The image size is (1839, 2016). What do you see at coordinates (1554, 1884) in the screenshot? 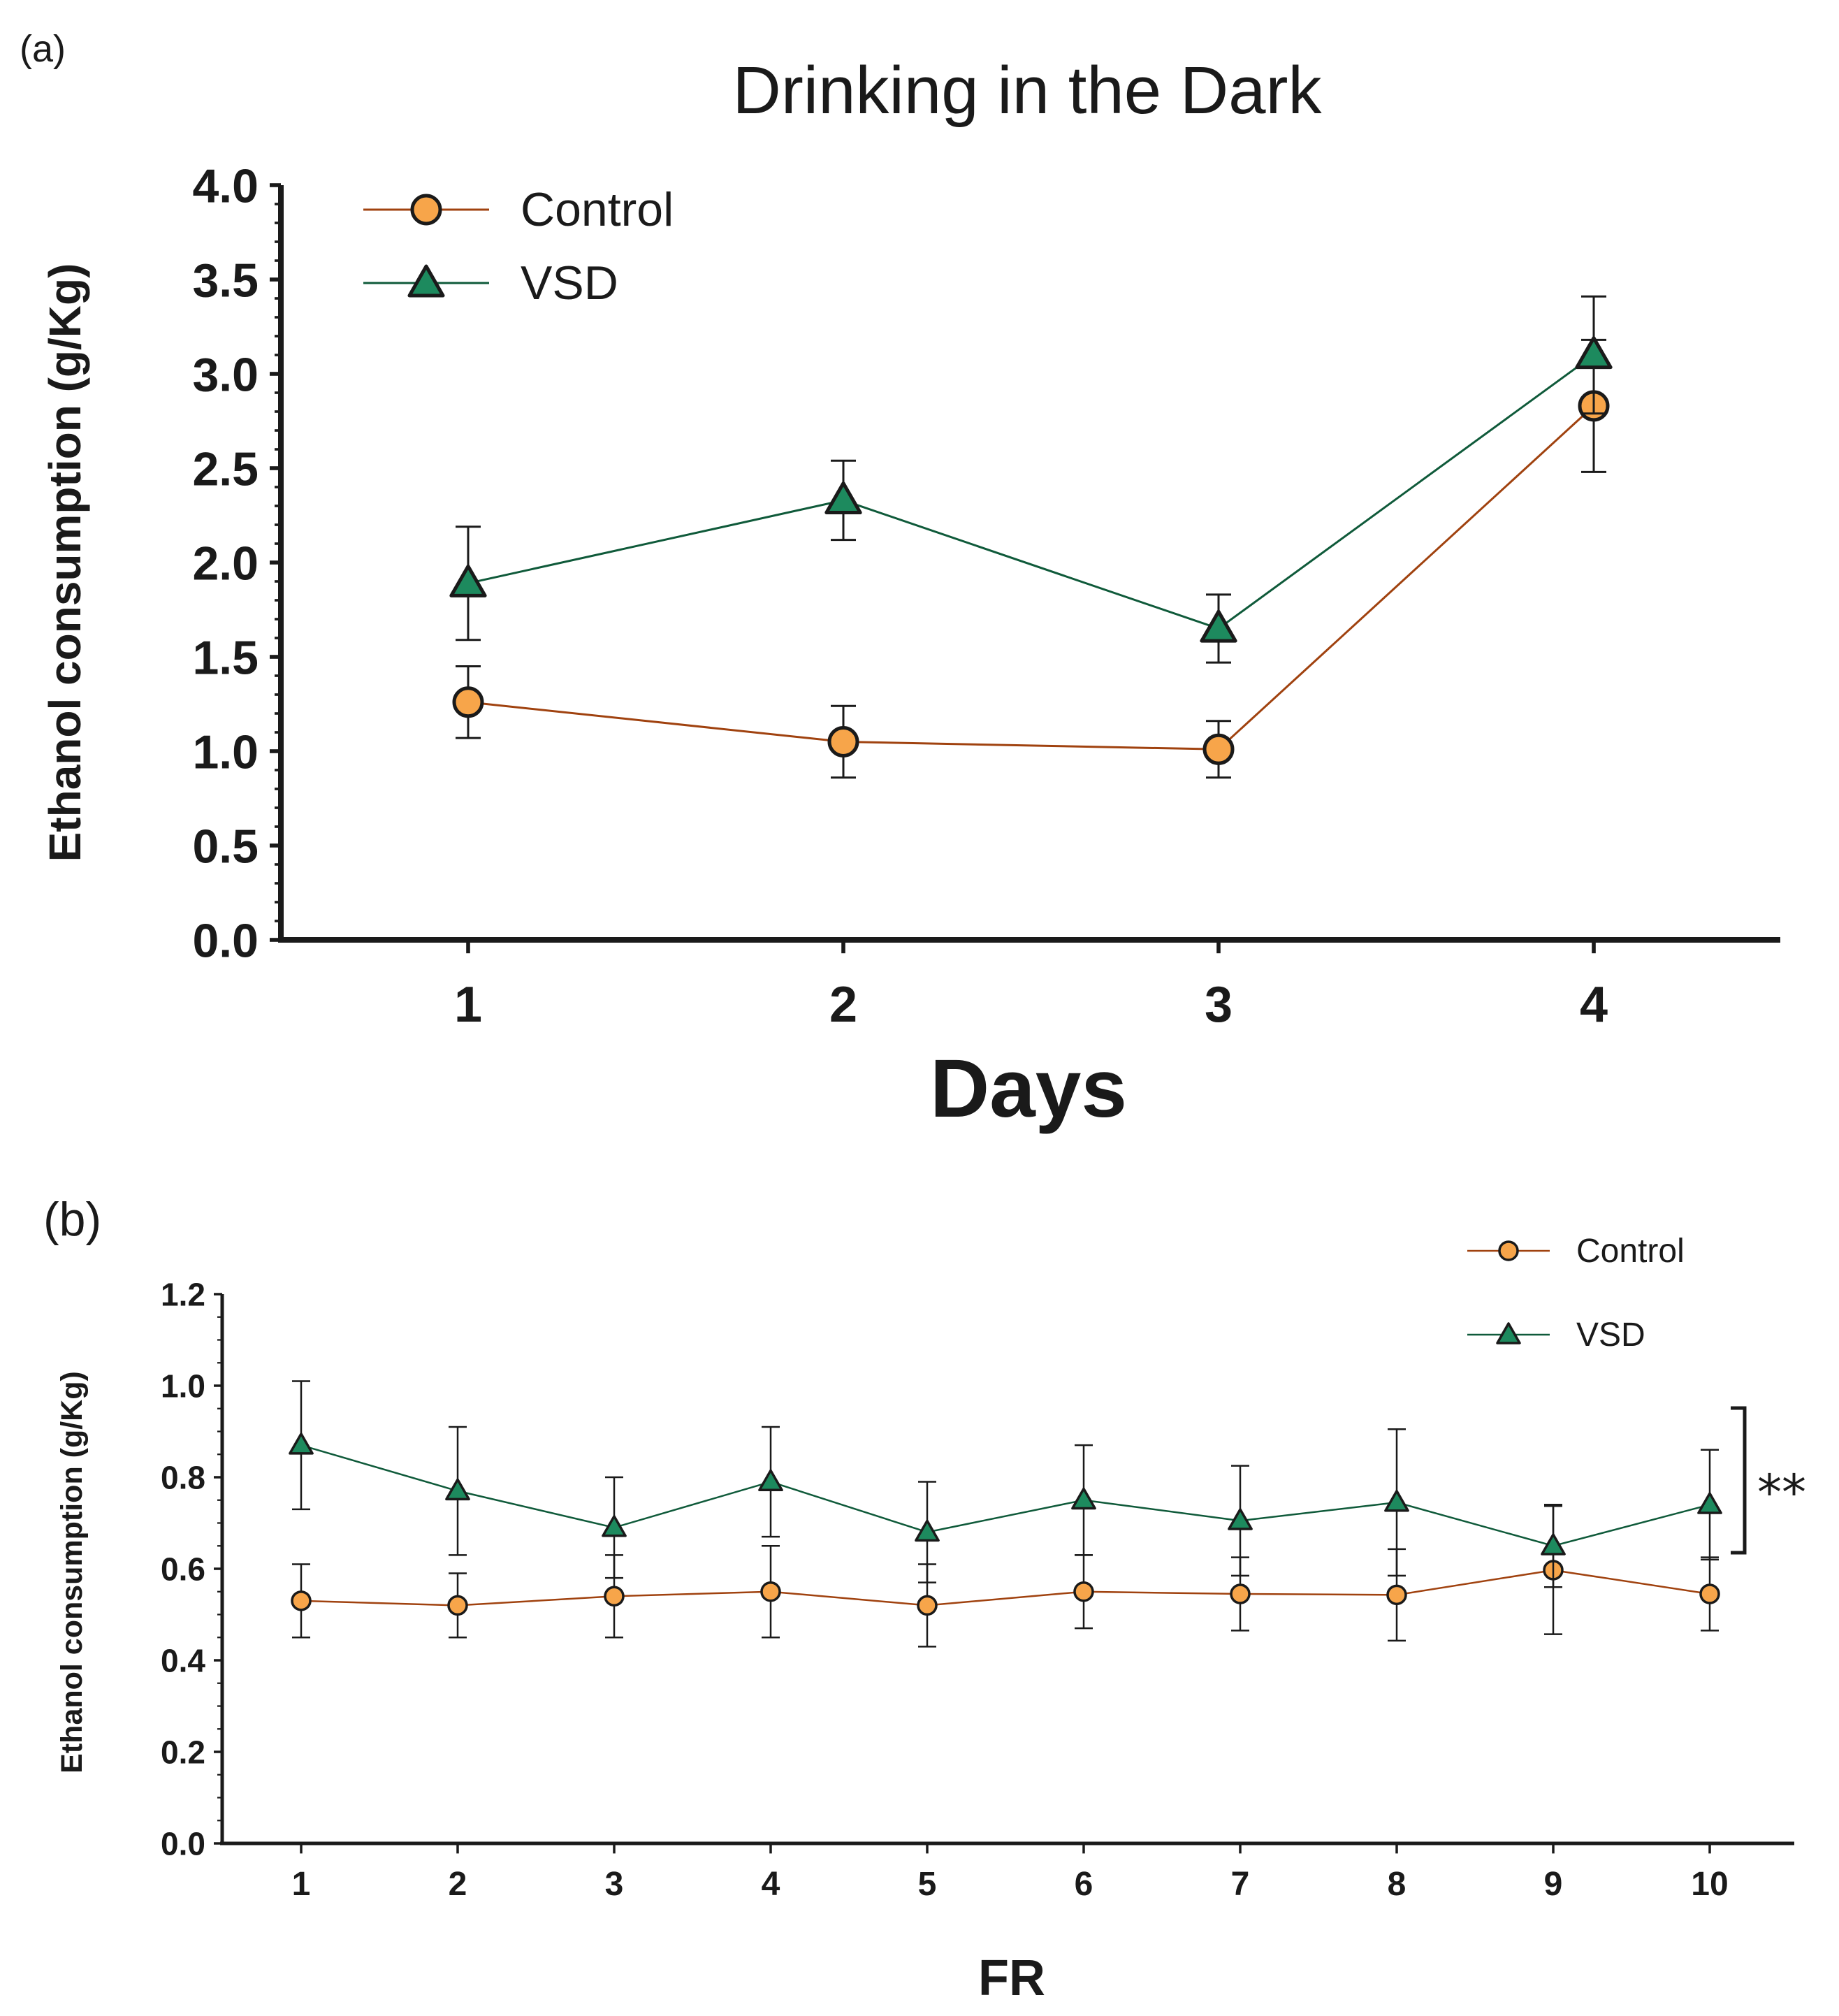
I see `x-tick-label: 9` at bounding box center [1554, 1884].